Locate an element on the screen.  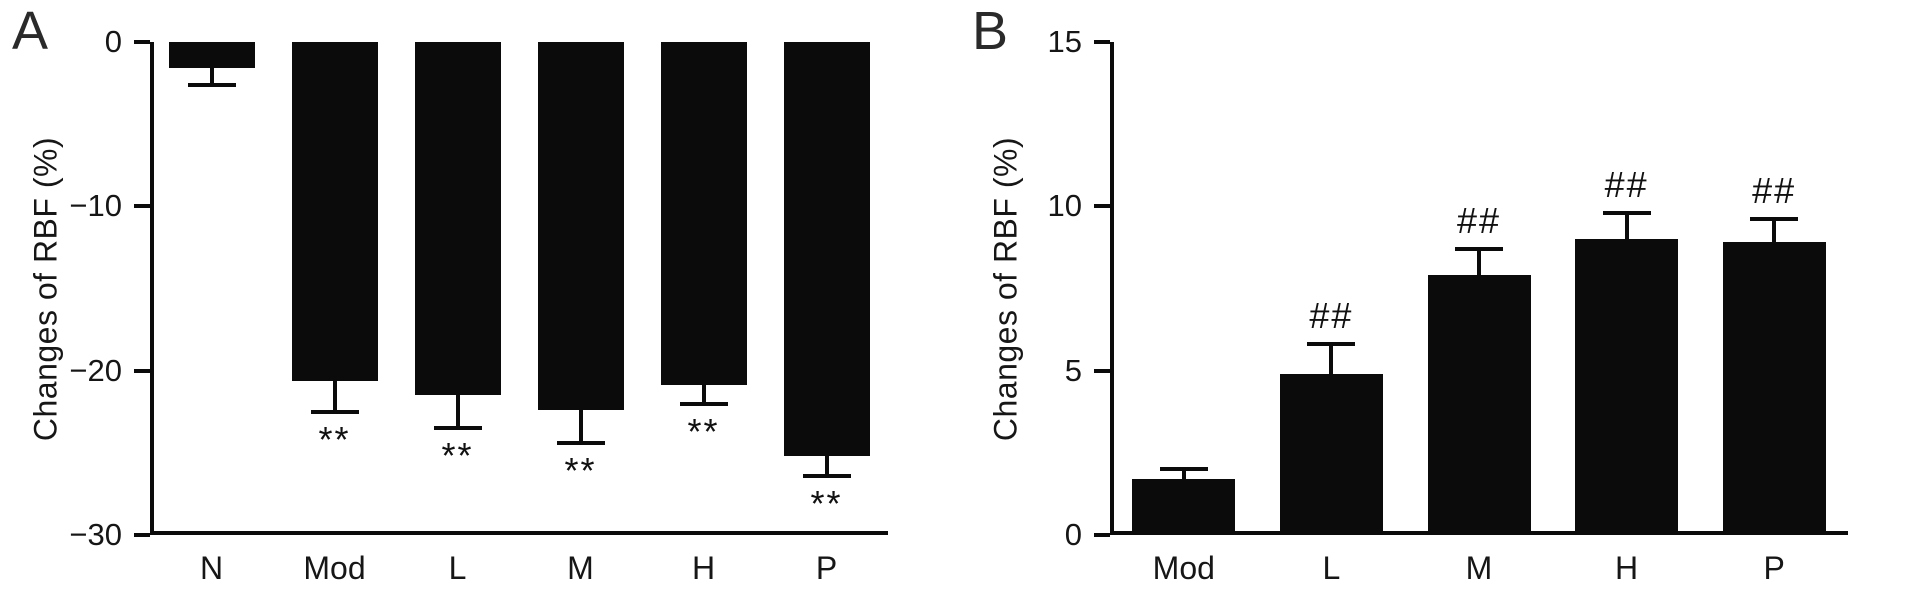
x-tick-label: N is located at coordinates (211, 568).